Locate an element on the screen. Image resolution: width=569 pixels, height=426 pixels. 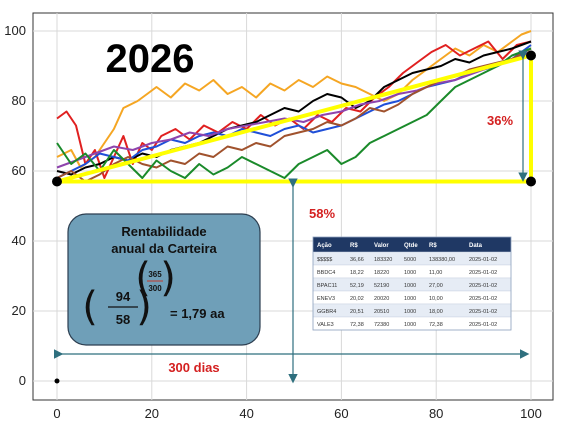
table-cell: 20510 is located at coordinates (381, 312).